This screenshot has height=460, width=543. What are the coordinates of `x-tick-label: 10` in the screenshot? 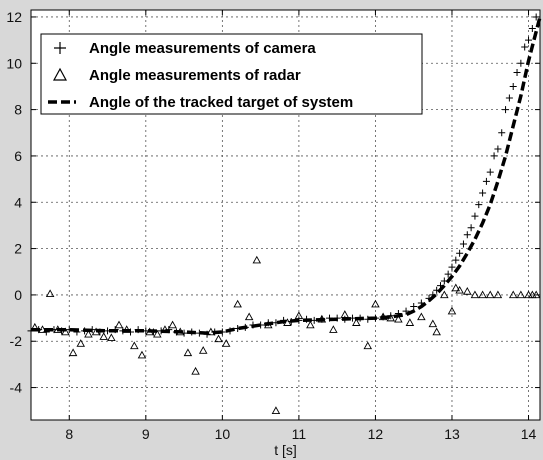 It's located at (223, 434).